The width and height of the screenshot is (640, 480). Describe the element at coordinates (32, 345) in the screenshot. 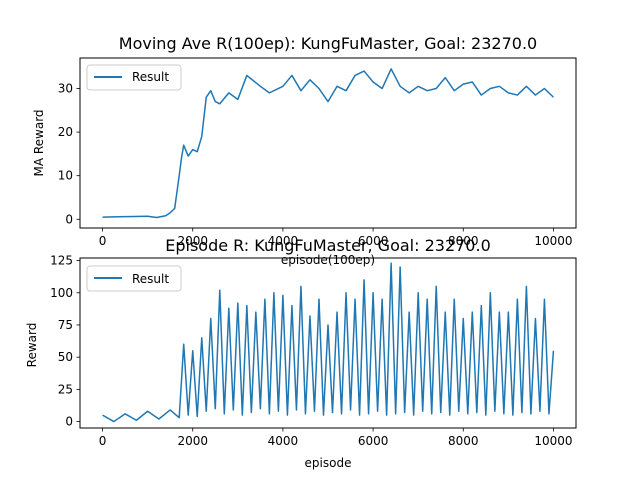

I see `episode-y-axis-label: Reward` at that location.